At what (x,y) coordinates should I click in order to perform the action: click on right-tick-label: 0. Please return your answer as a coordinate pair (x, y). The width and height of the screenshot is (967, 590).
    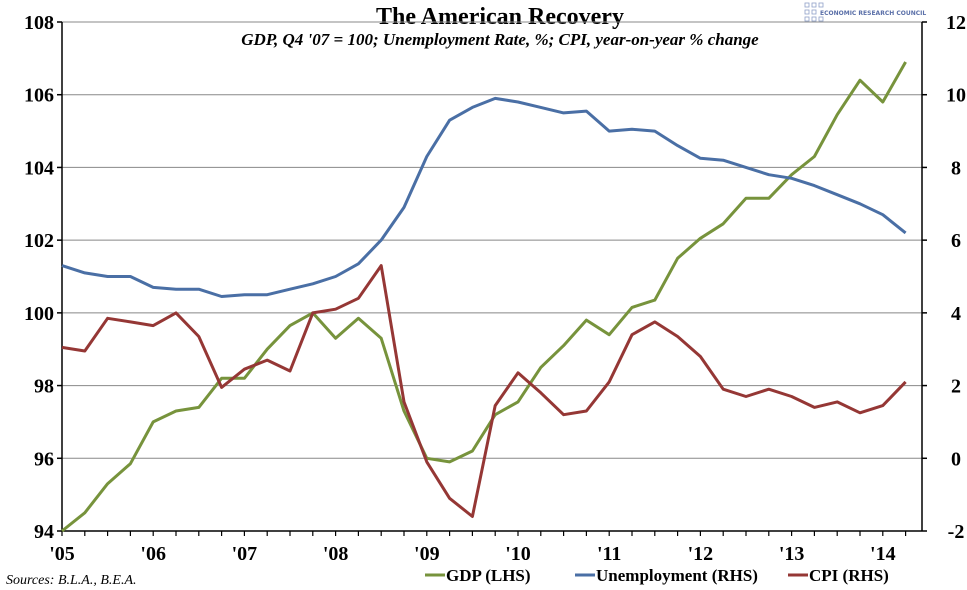
    Looking at the image, I should click on (956, 459).